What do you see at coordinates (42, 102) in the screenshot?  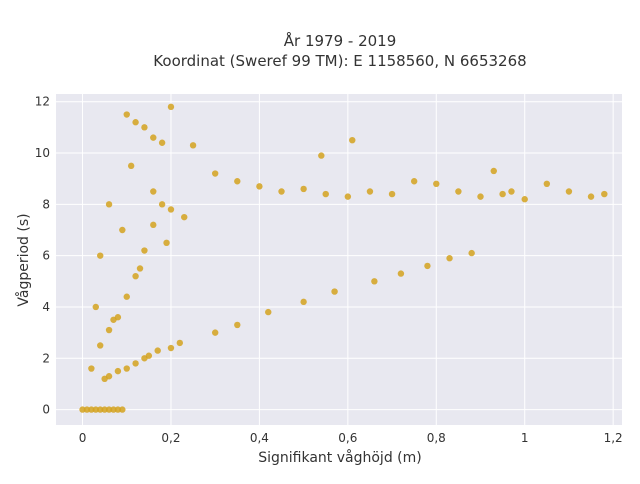 I see `y-tick-label: 12` at bounding box center [42, 102].